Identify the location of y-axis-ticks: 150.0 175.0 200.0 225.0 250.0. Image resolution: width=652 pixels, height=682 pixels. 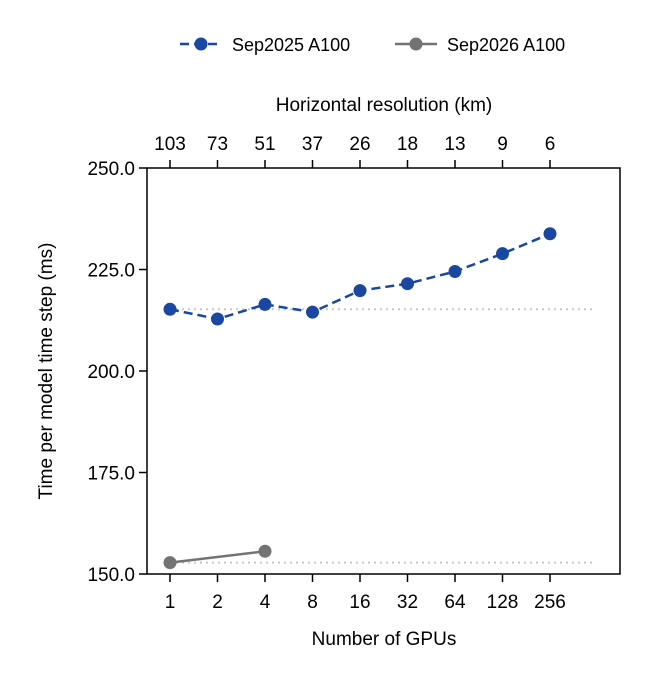
(117, 372).